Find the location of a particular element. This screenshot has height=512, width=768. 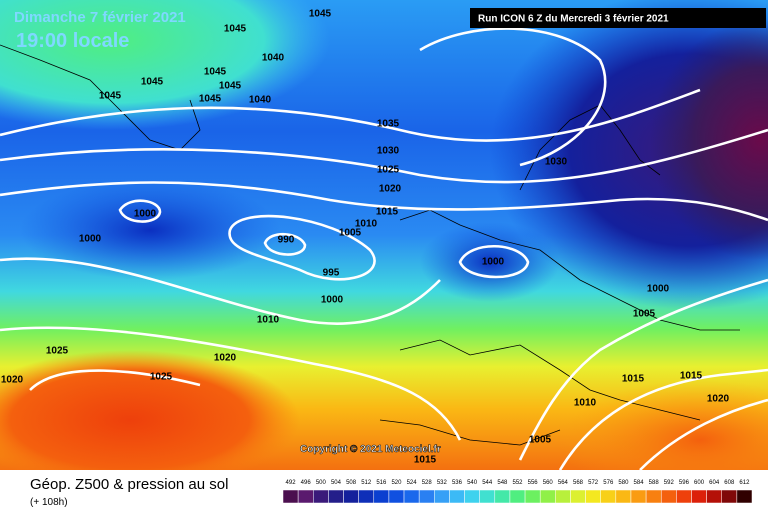

legend-label: 592 is located at coordinates (669, 483).